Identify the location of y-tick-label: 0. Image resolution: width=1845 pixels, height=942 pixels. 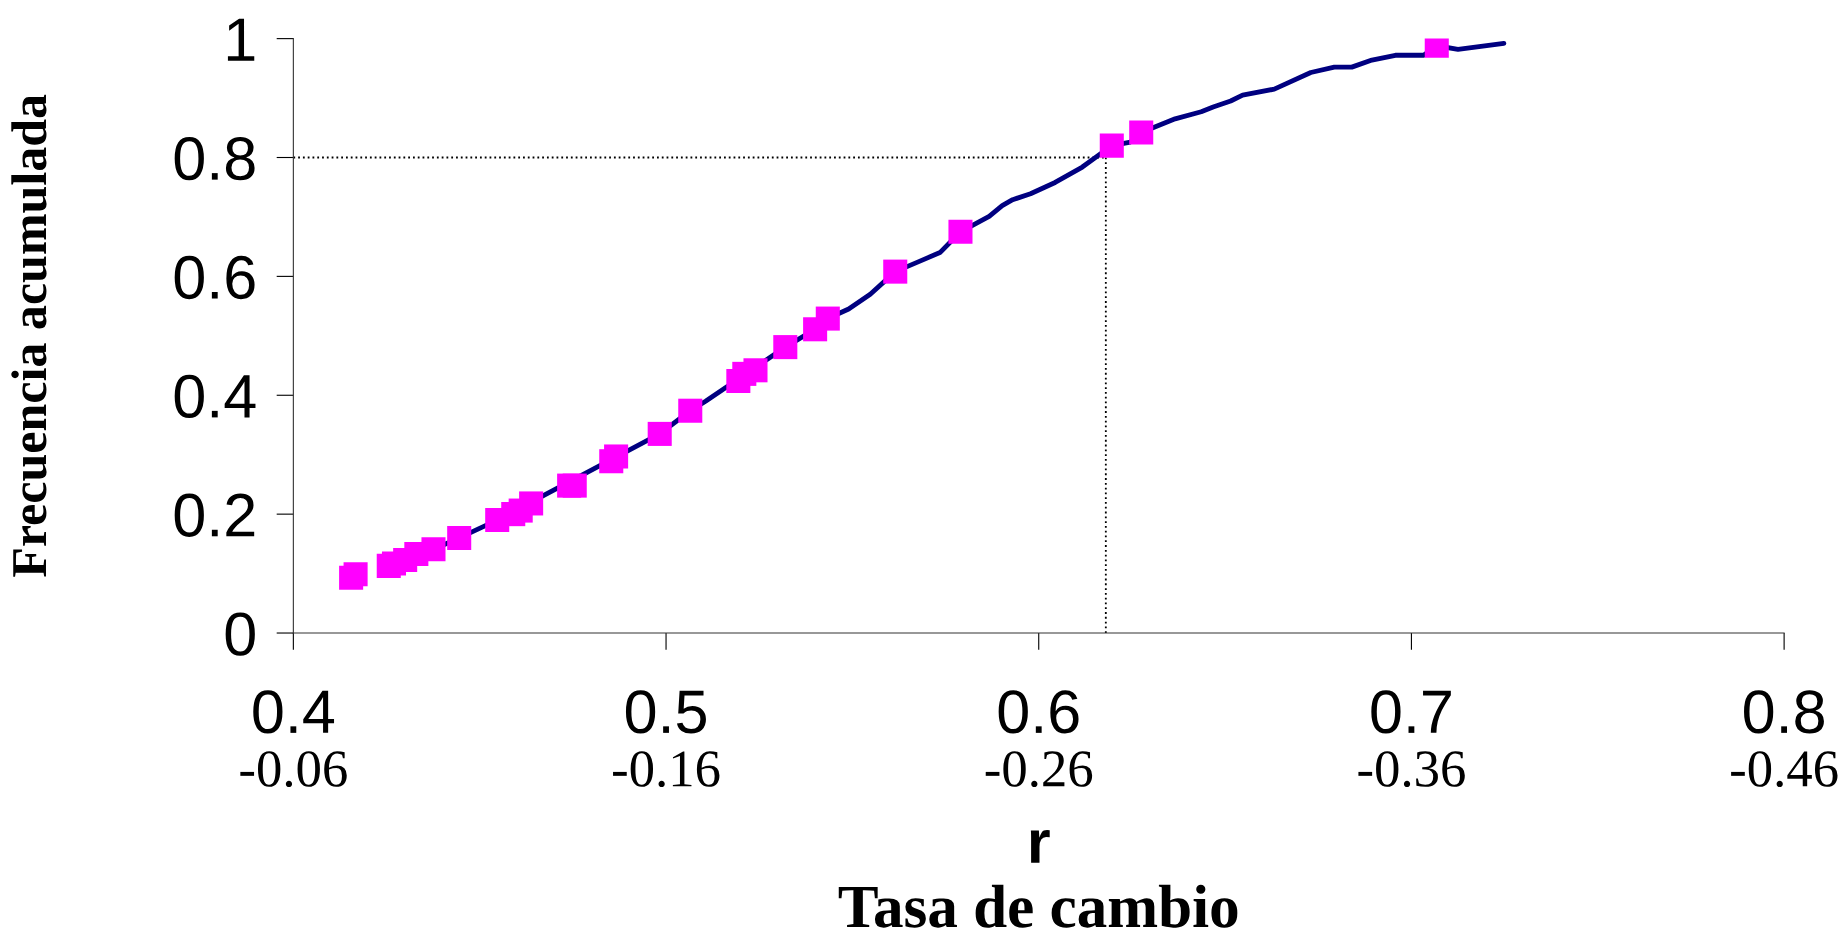
(240, 634).